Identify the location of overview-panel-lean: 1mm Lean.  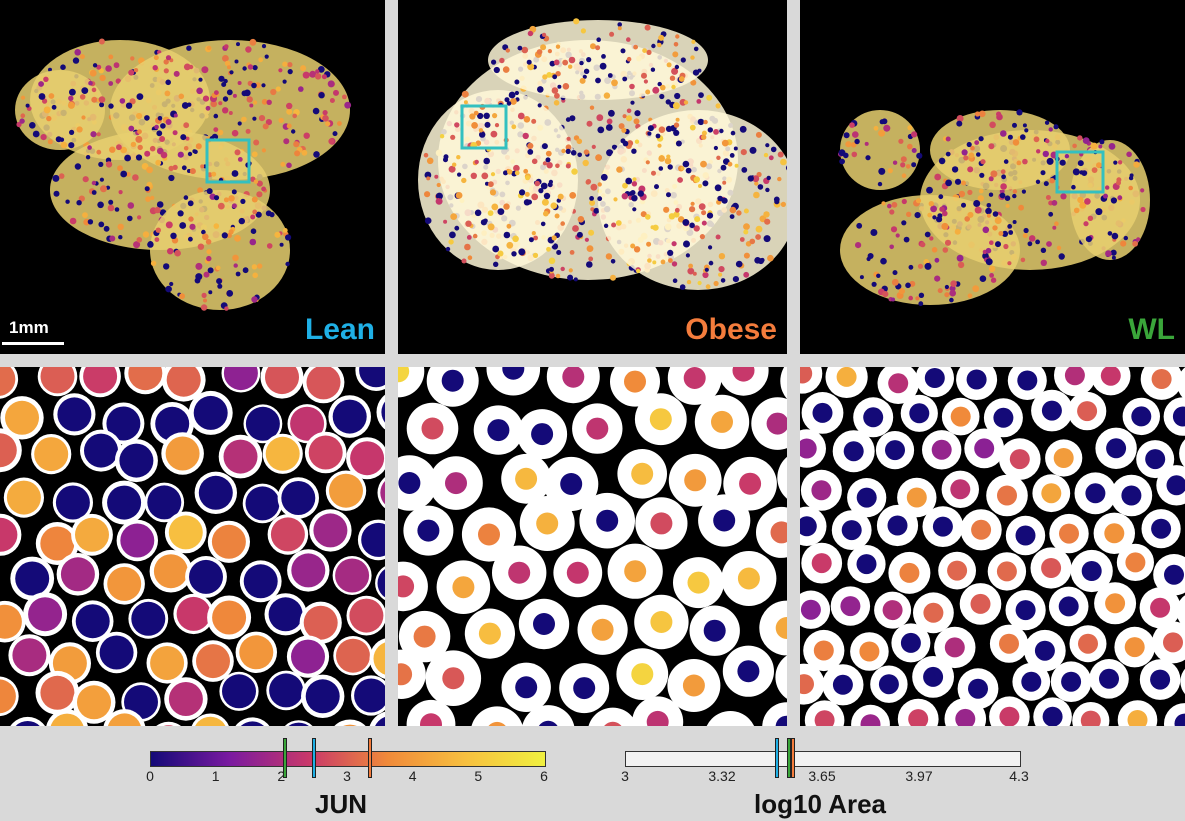
(192, 177).